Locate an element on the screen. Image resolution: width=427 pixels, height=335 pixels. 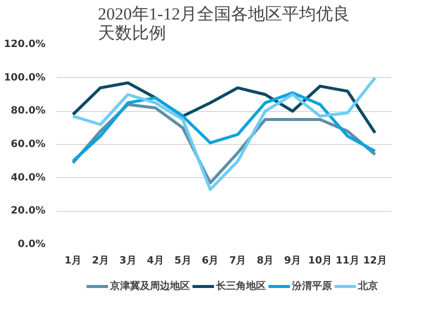
legend-label: 长三角地区 is located at coordinates (241, 286).